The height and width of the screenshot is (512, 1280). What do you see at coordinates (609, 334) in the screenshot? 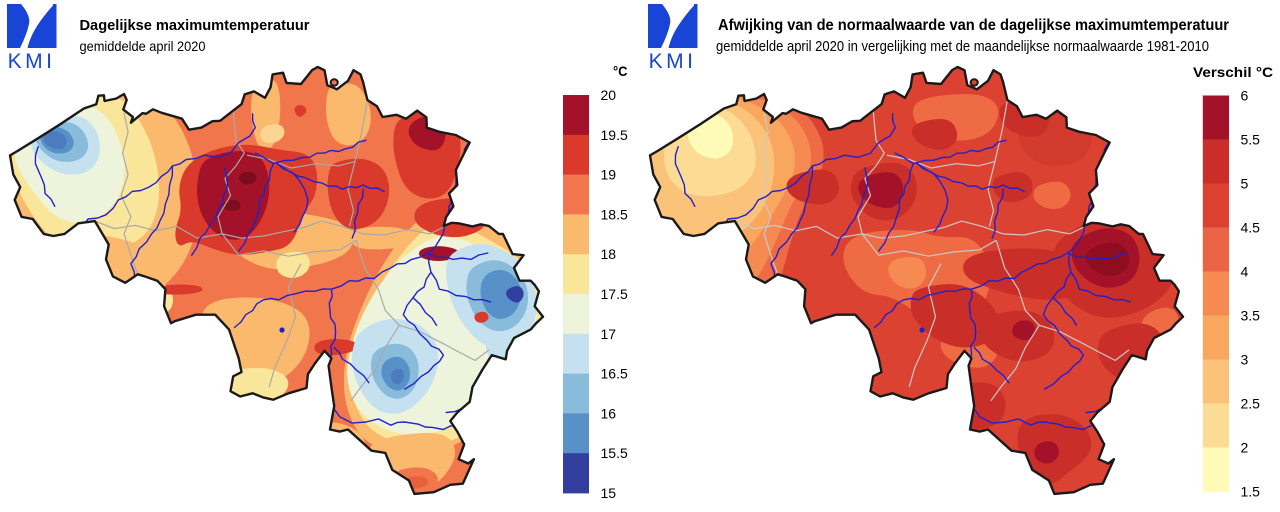
I see `svg-text: 17` at bounding box center [609, 334].